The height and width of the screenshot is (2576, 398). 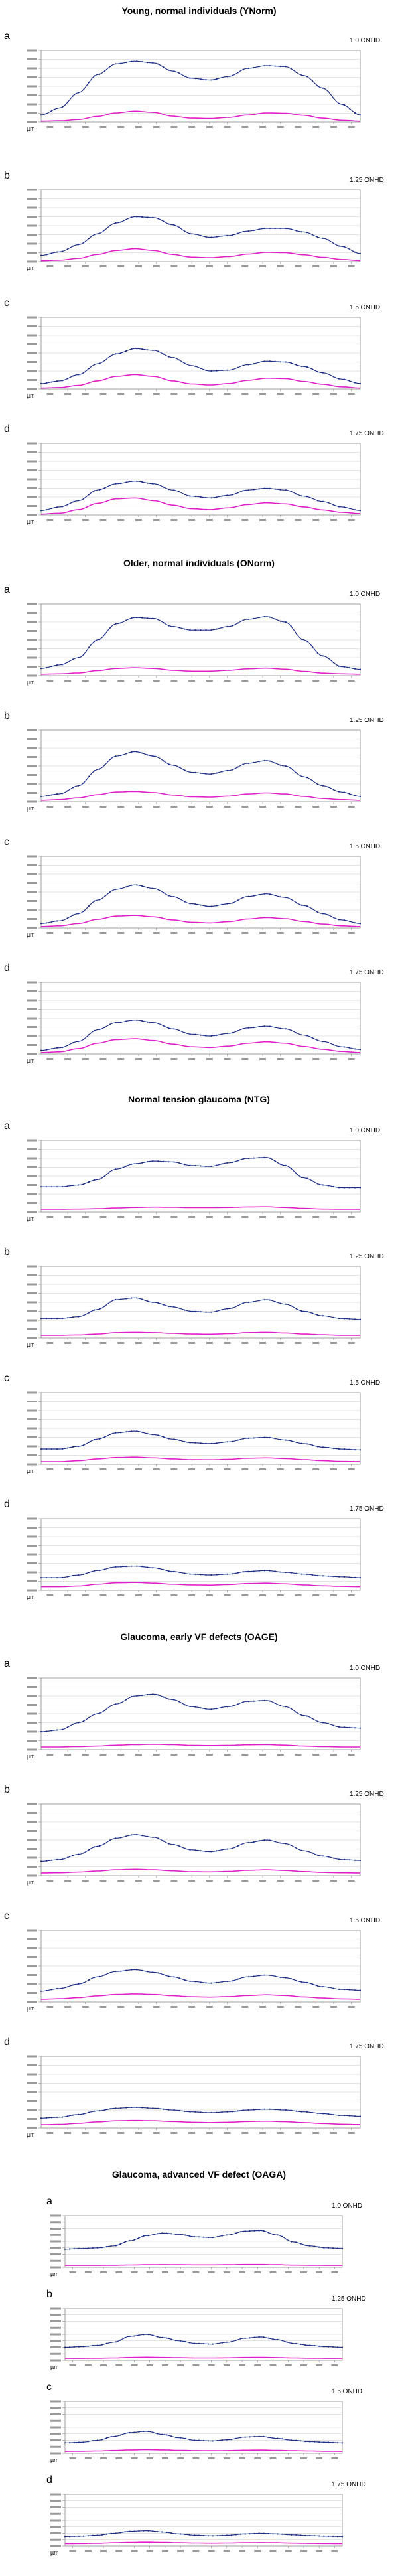 I want to click on line-chart: µm, so click(x=194, y=1559).